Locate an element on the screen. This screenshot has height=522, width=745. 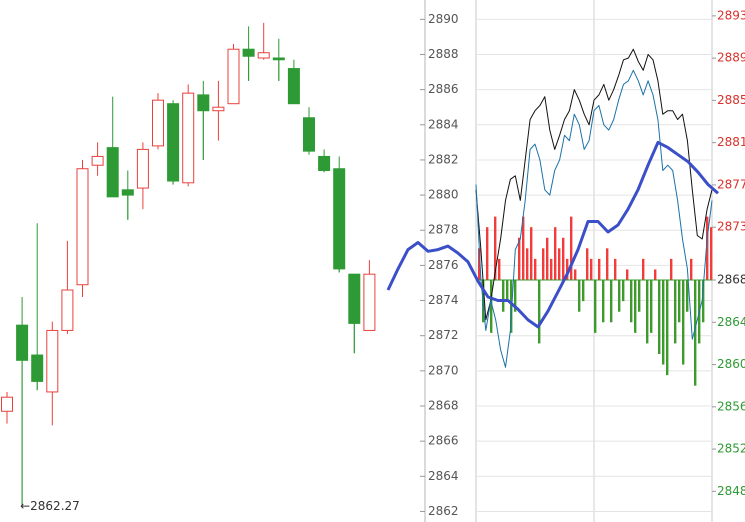
y-tick-label: 2880 is located at coordinates (443, 195).